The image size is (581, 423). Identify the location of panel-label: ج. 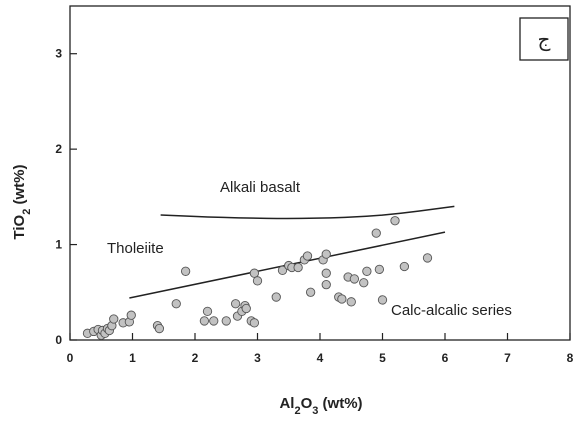
(544, 39).